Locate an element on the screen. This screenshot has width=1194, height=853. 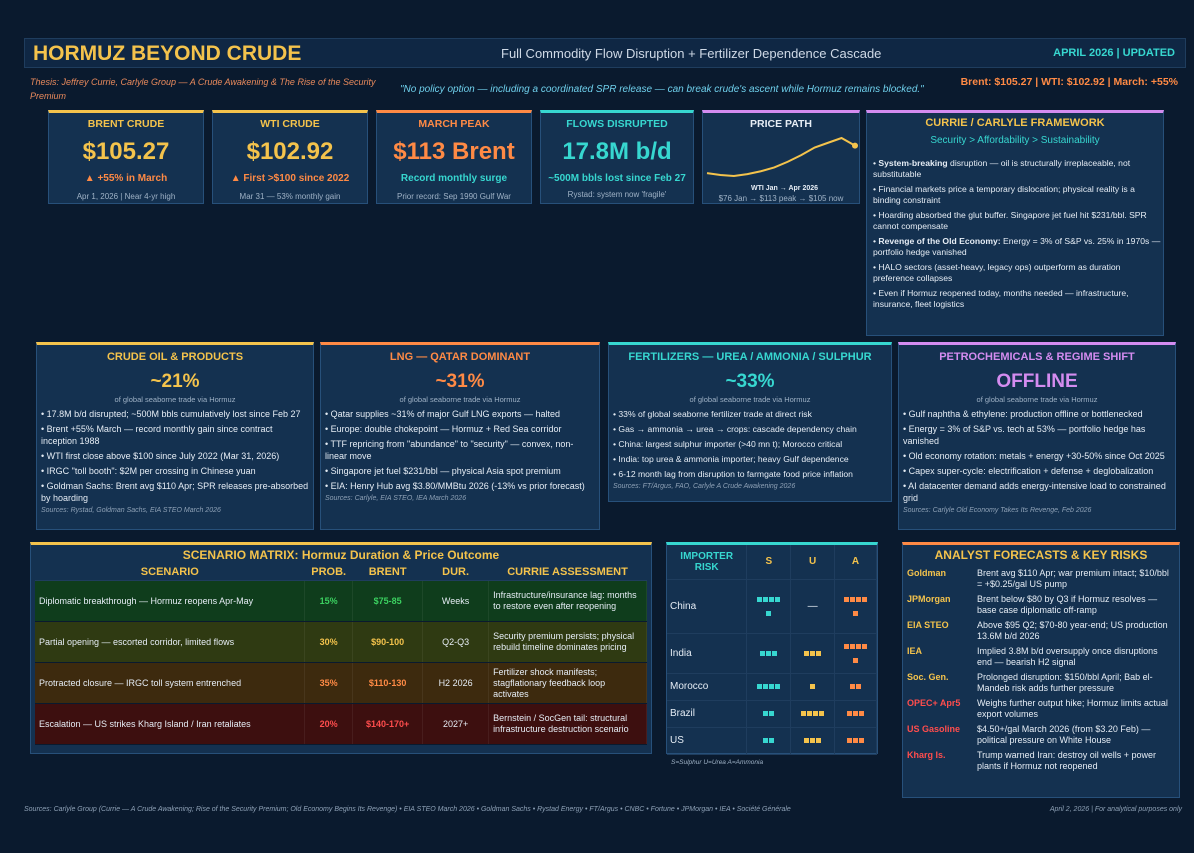
forecasts-title: ANALYST FORECASTS & KEY RISKS is located at coordinates (1041, 555).